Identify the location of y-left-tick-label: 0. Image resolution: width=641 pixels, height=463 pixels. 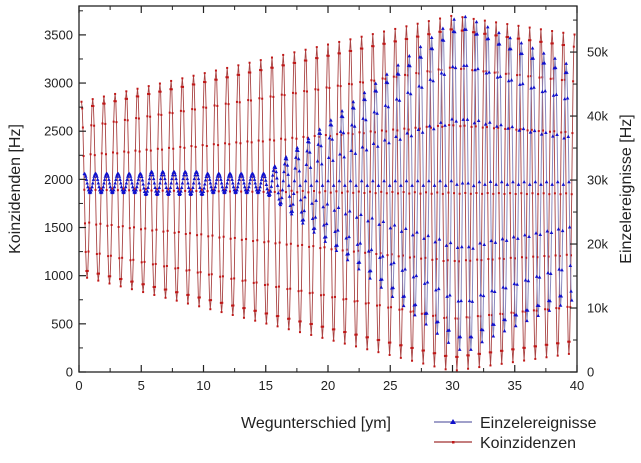
(69, 372).